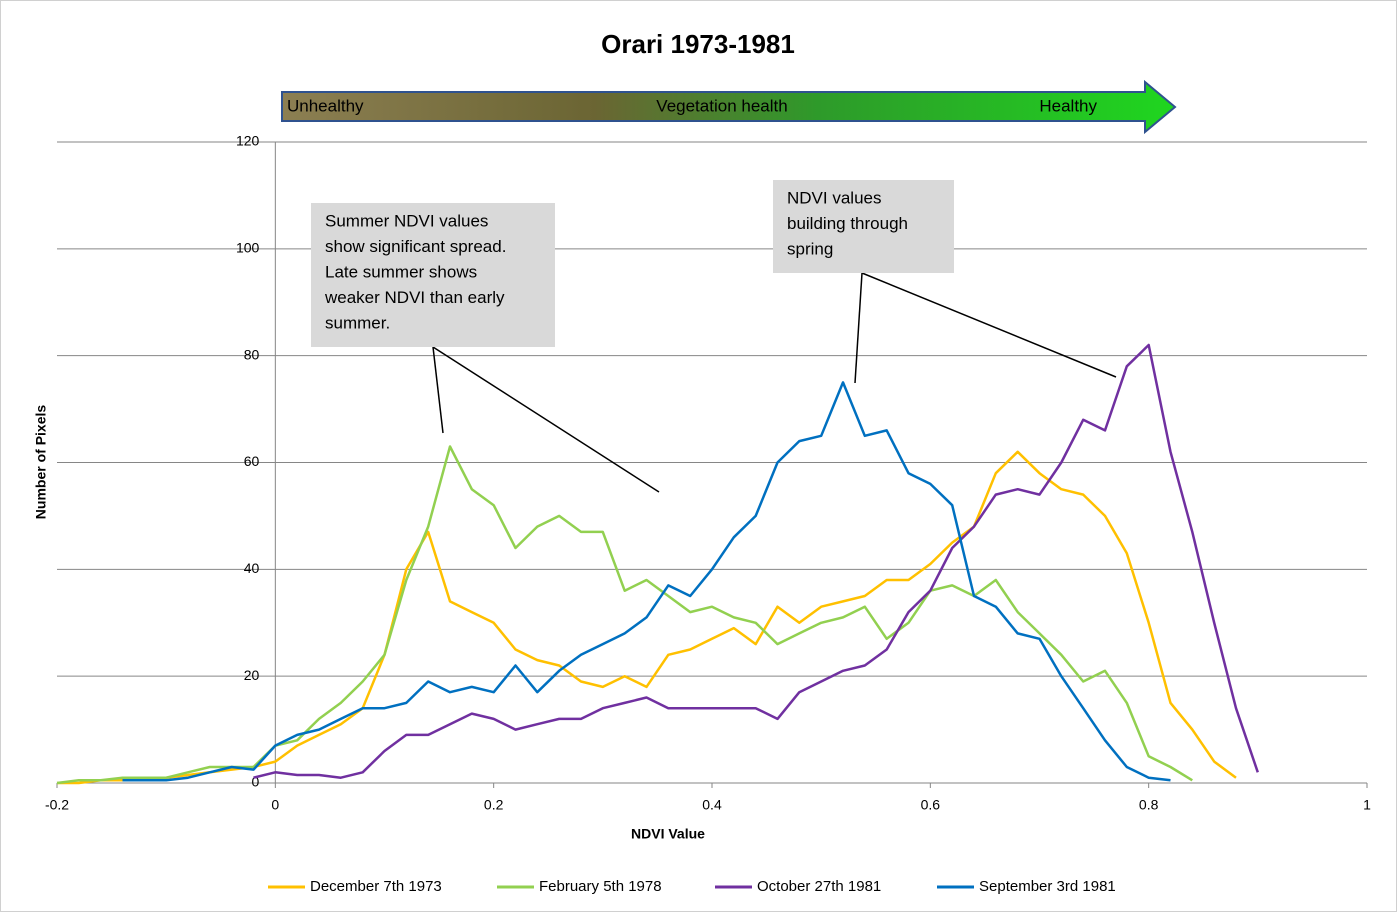  I want to click on annotation-text: Summer NDVI values, so click(406, 220).